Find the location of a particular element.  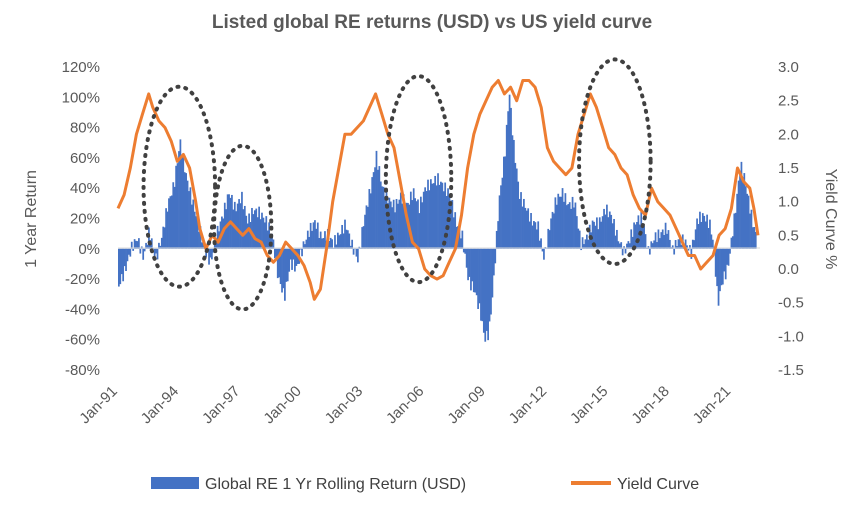

legend-swatch-returns is located at coordinates (175, 483).